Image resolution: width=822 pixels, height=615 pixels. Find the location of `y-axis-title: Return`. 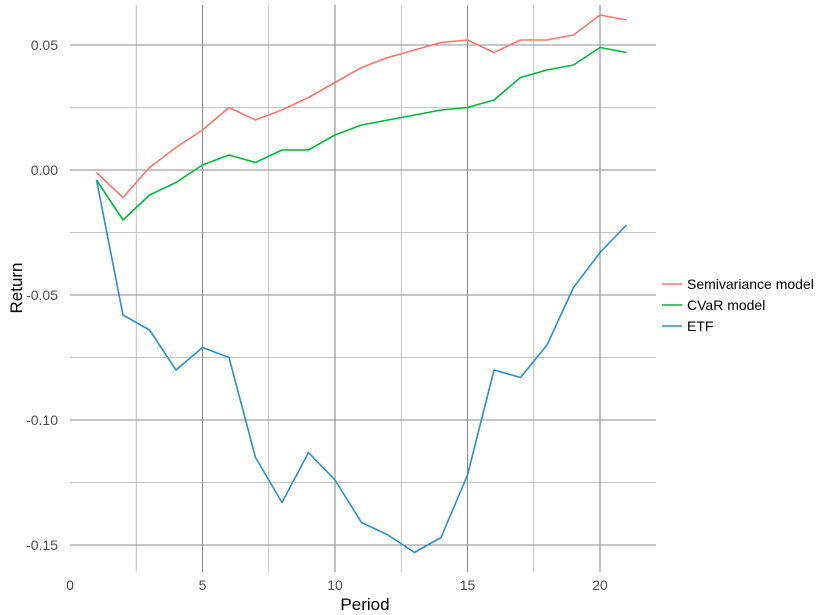

y-axis-title: Return is located at coordinates (16, 287).